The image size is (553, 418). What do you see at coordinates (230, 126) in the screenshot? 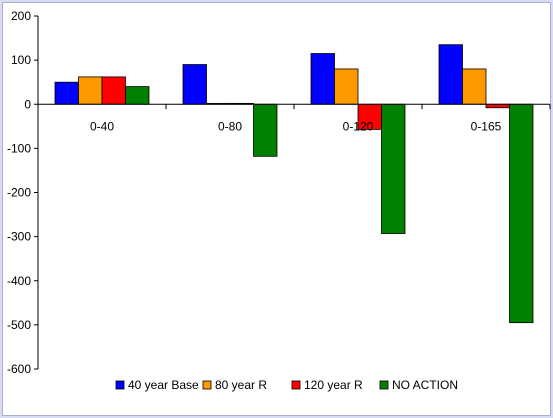
I see `x-tick-label: 0-80` at bounding box center [230, 126].